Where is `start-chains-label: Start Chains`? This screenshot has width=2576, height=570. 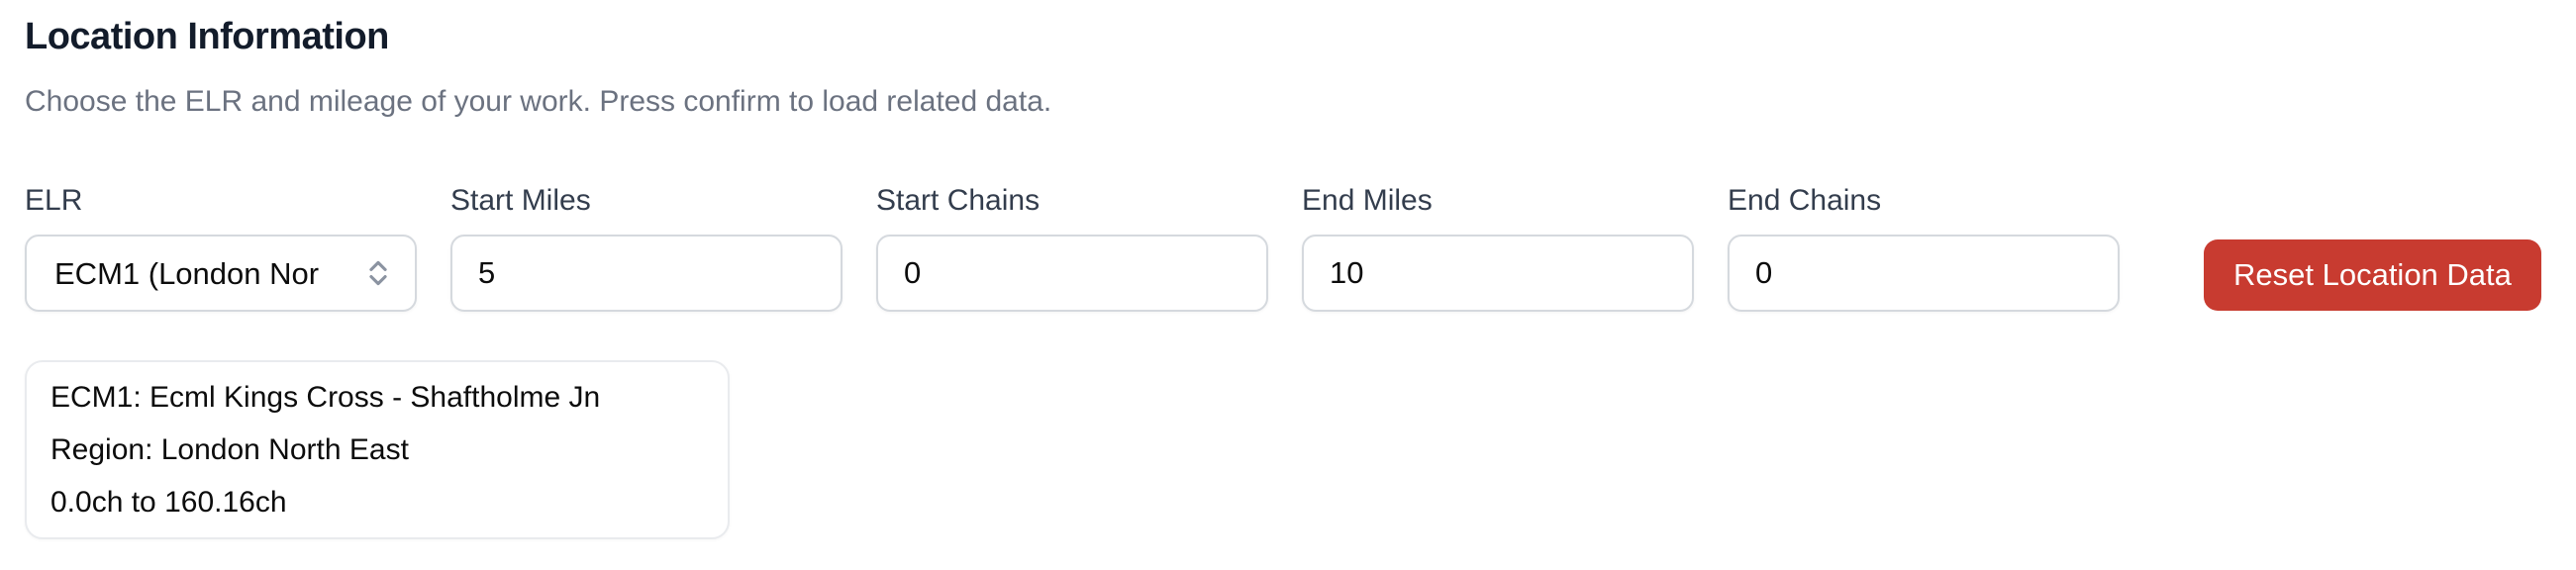
start-chains-label: Start Chains is located at coordinates (958, 201).